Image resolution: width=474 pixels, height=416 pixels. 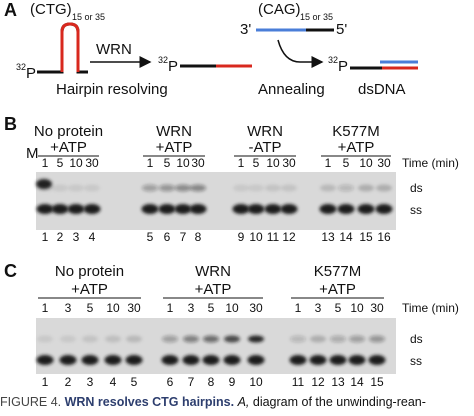 What do you see at coordinates (289, 237) in the screenshot?
I see `lane-number: 12` at bounding box center [289, 237].